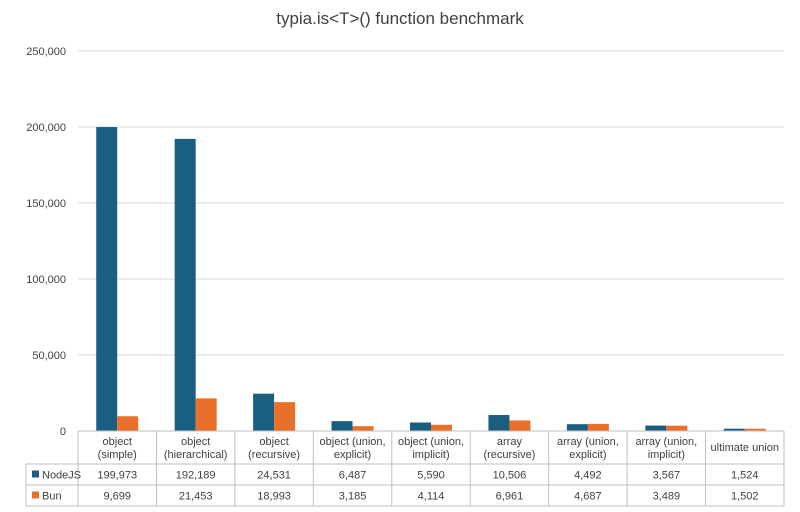 The image size is (800, 512). What do you see at coordinates (353, 476) in the screenshot?
I see `data-label-nodejs: 6,487` at bounding box center [353, 476].